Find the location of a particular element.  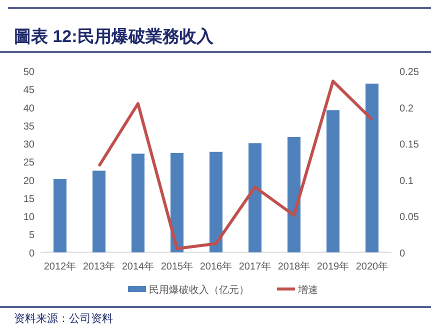

chart-title: 圖表 12:民用爆破業務收入 is located at coordinates (114, 36).